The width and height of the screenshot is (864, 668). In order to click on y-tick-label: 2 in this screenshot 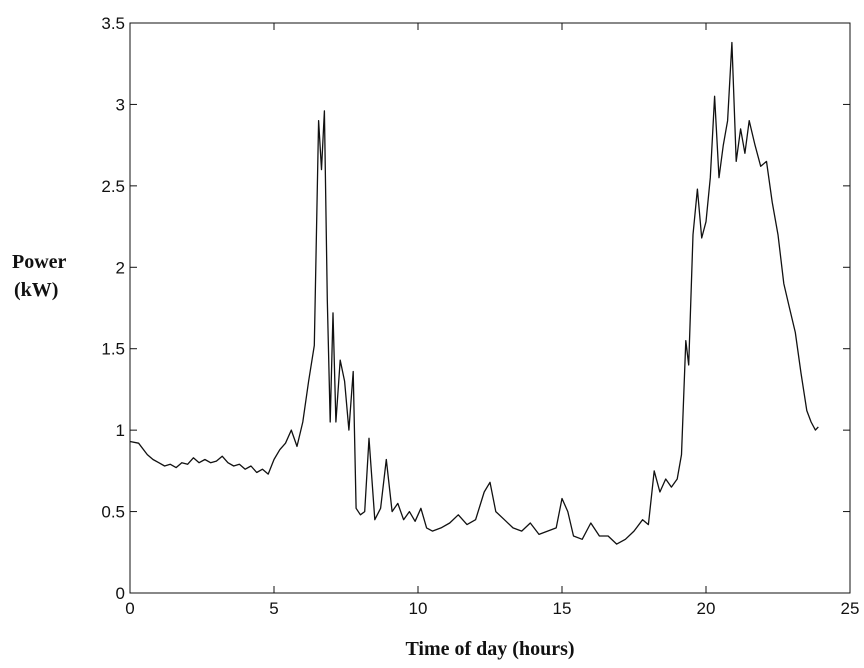, I will do `click(120, 267)`.